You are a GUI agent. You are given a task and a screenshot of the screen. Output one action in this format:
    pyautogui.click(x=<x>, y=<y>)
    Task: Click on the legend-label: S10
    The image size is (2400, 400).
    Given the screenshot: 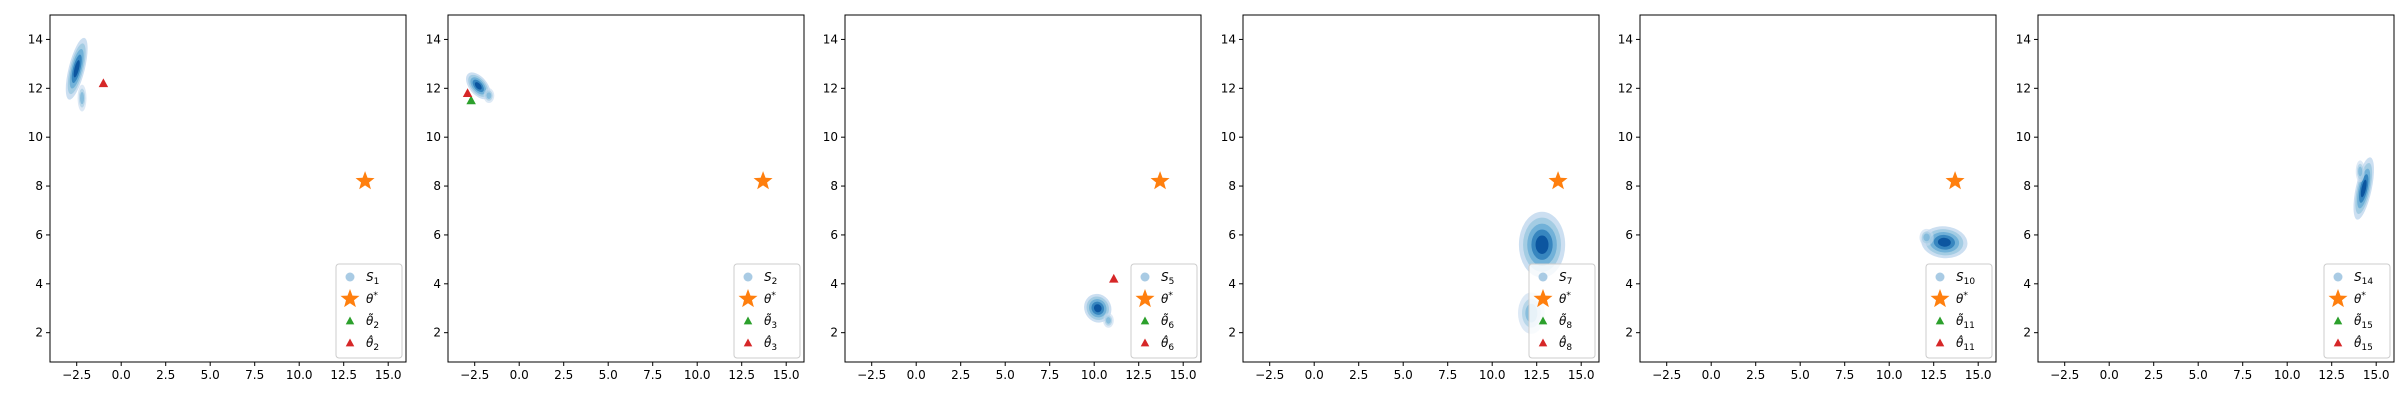 What is the action you would take?
    pyautogui.click(x=1965, y=278)
    